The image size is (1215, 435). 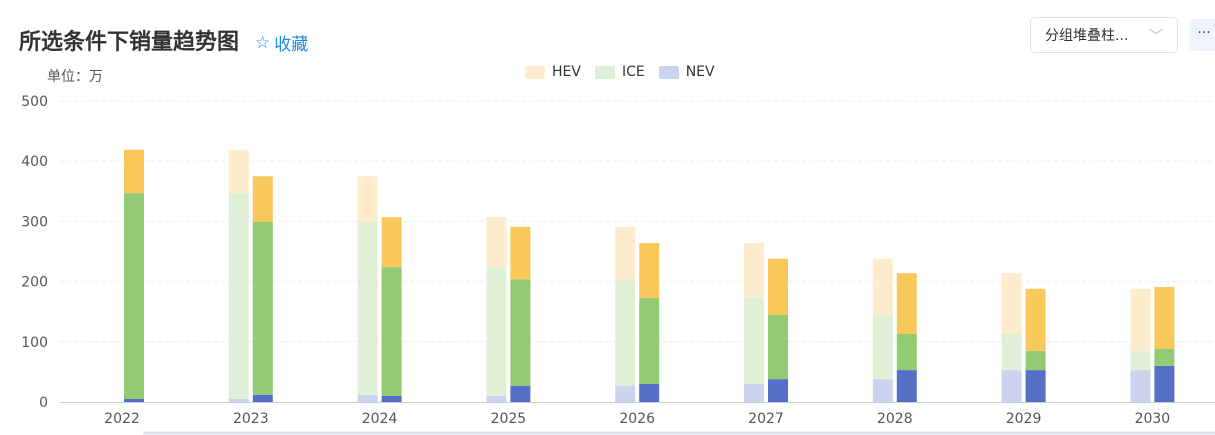 I want to click on legend-item-hev: HEV, so click(x=553, y=72).